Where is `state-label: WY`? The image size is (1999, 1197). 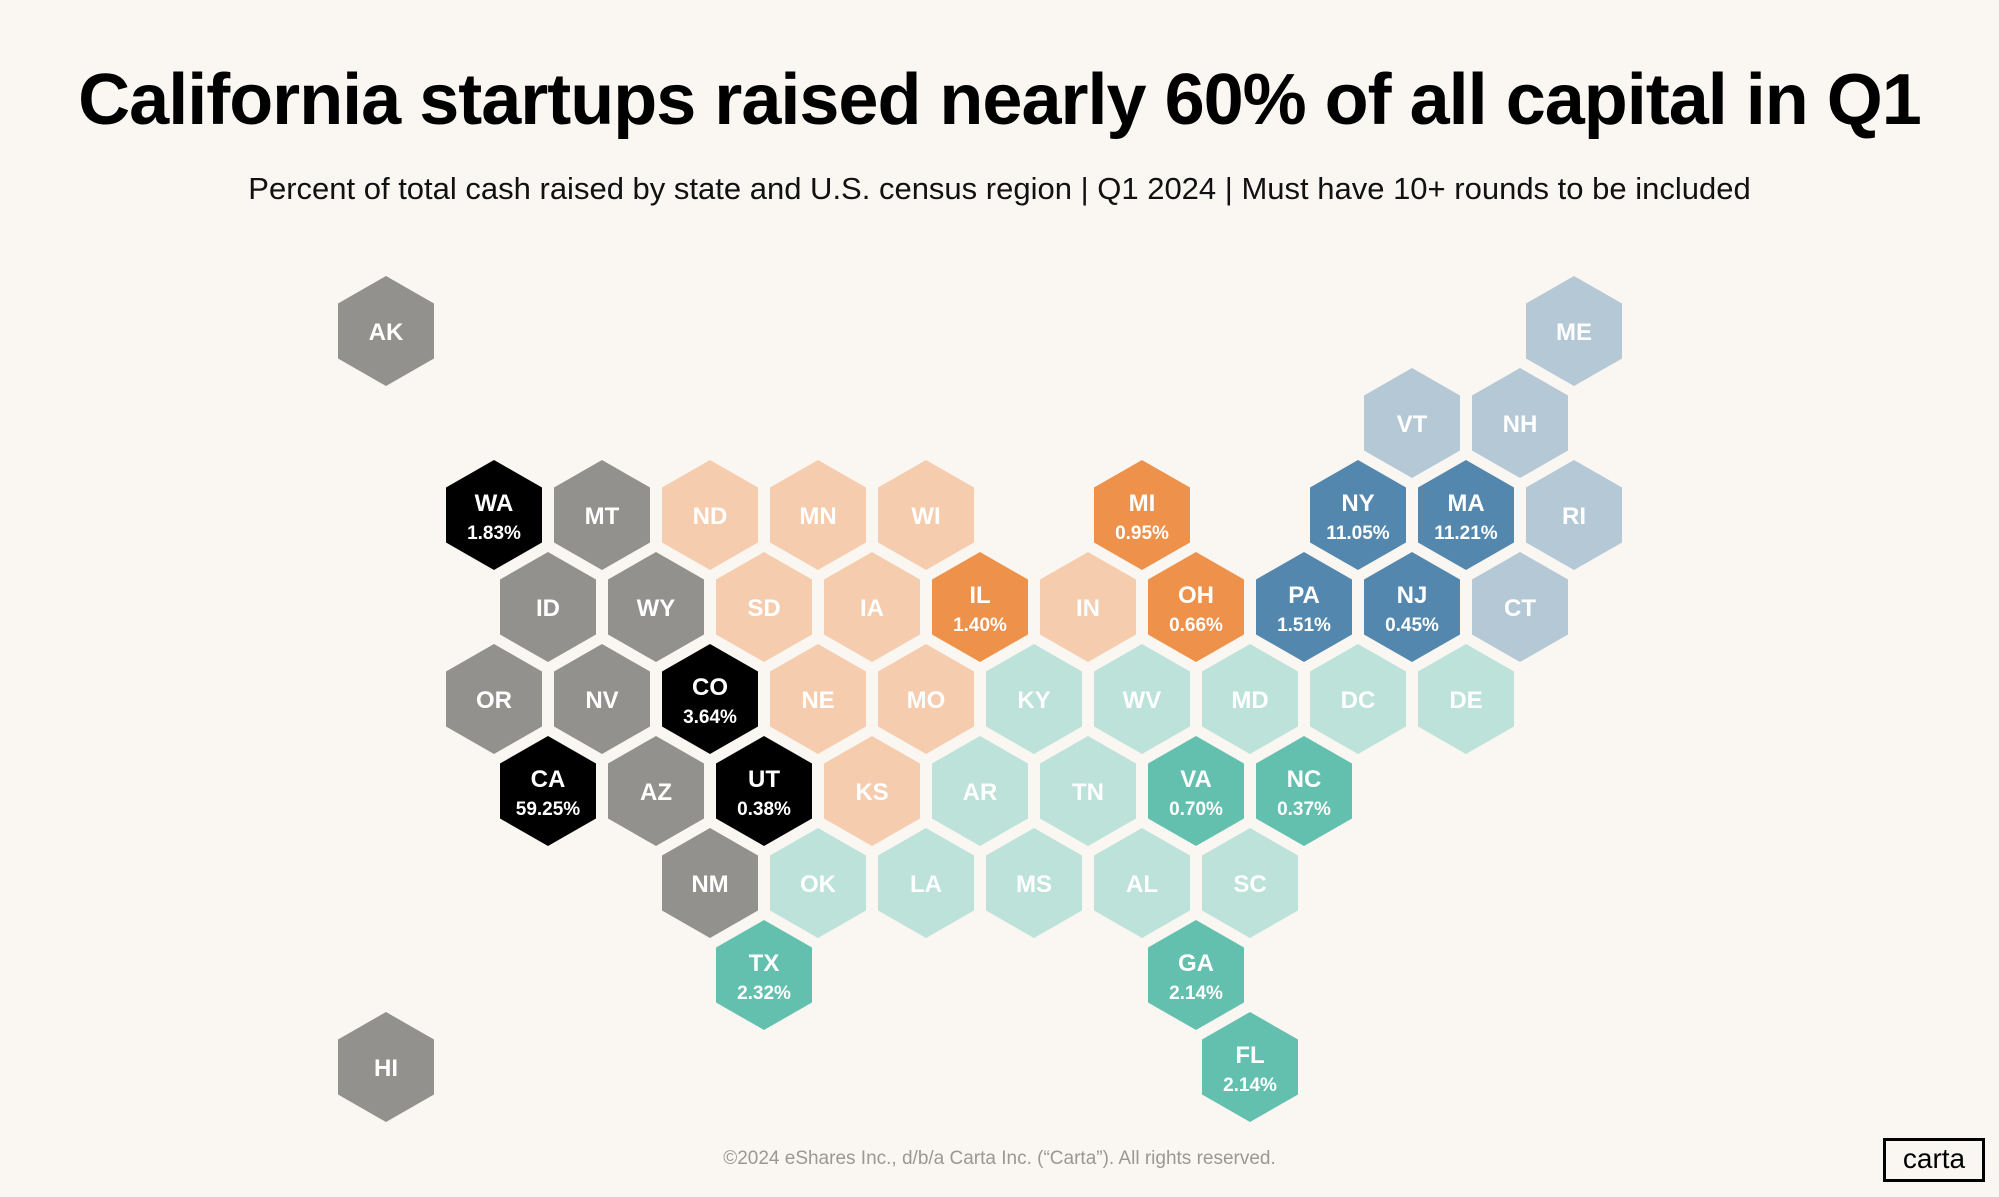 state-label: WY is located at coordinates (656, 608).